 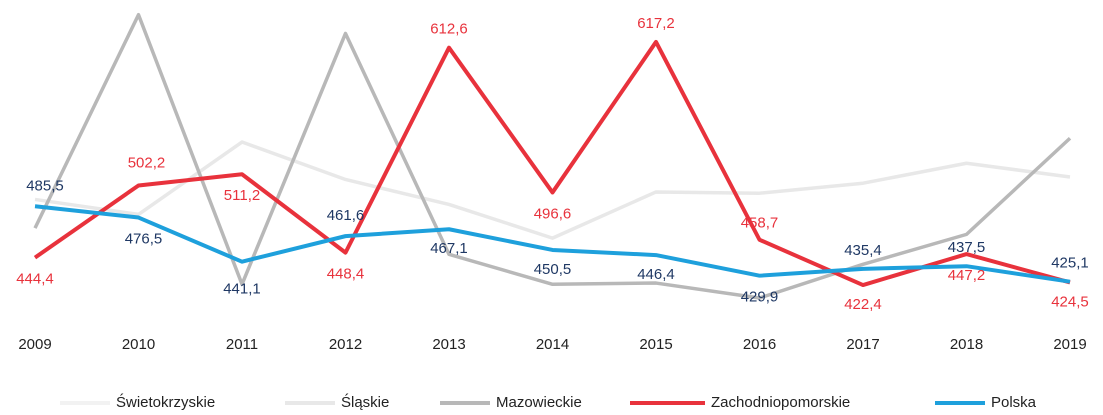 I want to click on legend-label: Świetokrzyskie, so click(x=165, y=402).